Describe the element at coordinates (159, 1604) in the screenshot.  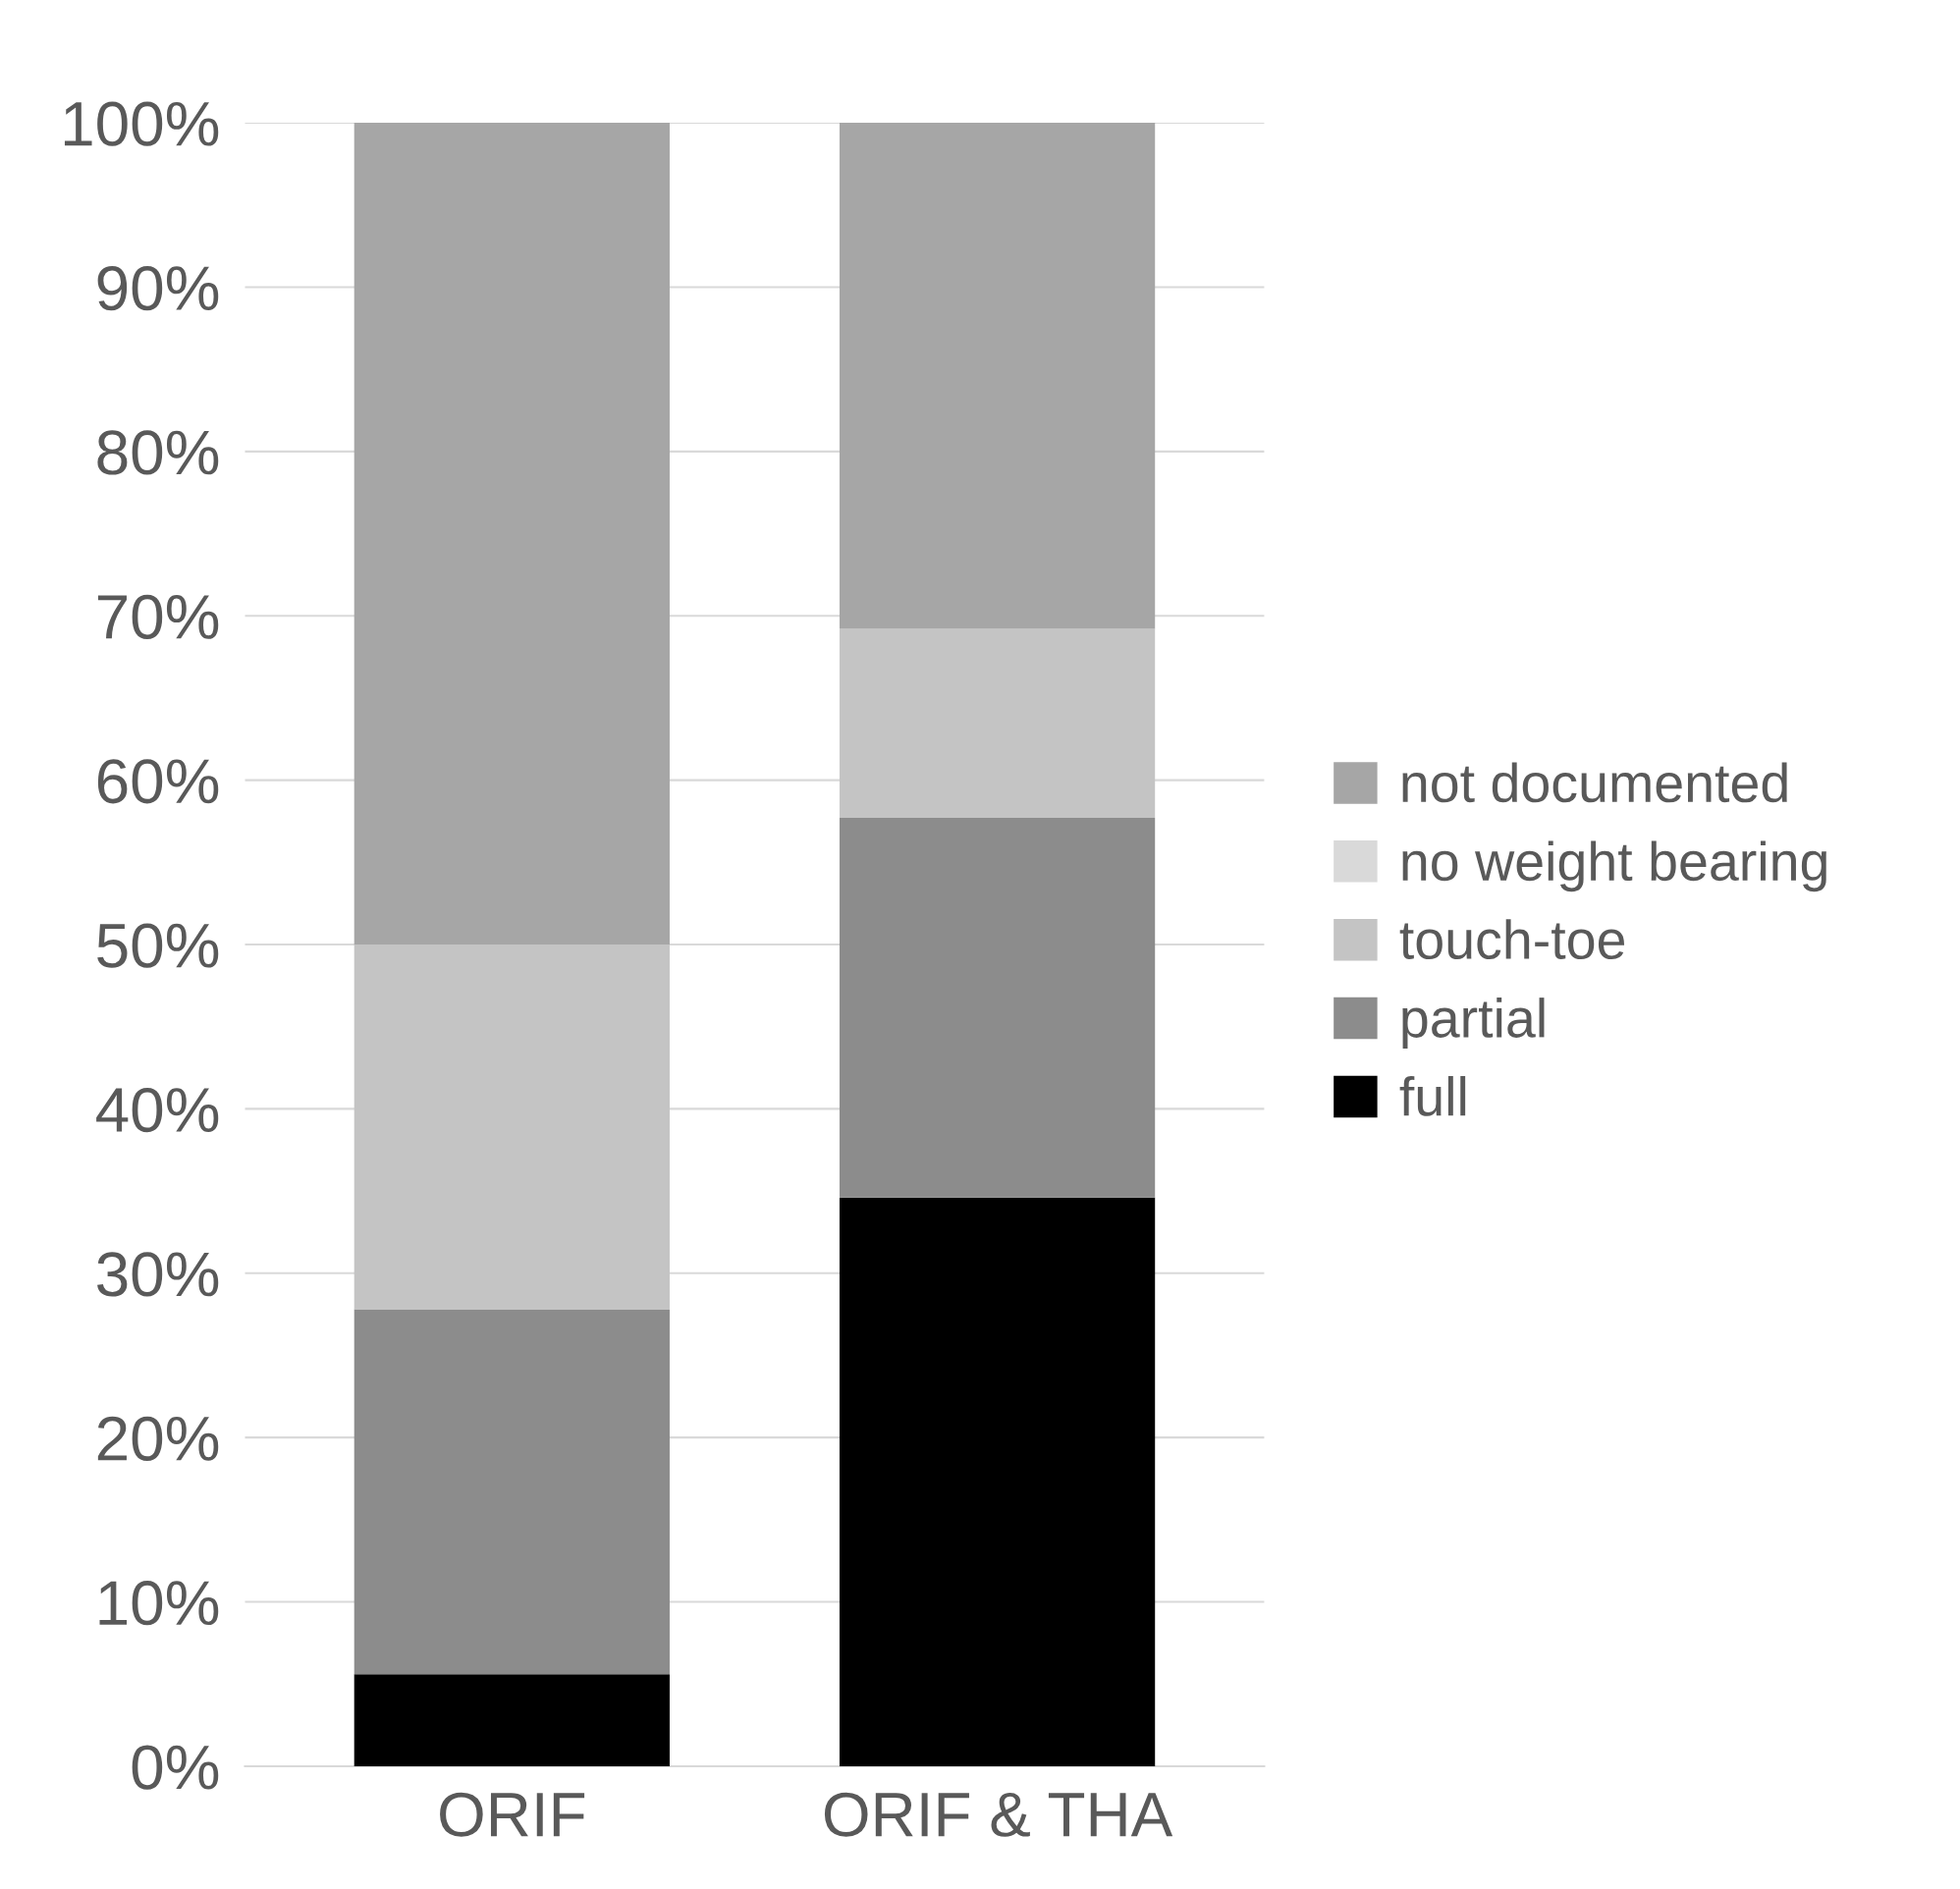
I see `y-tick-label: 10%` at that location.